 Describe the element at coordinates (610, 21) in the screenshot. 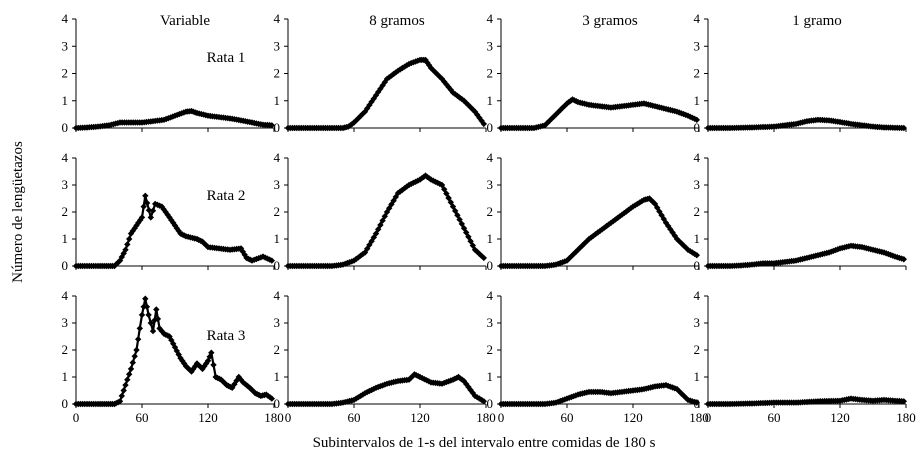

I see `column-title: 3 gramos` at that location.